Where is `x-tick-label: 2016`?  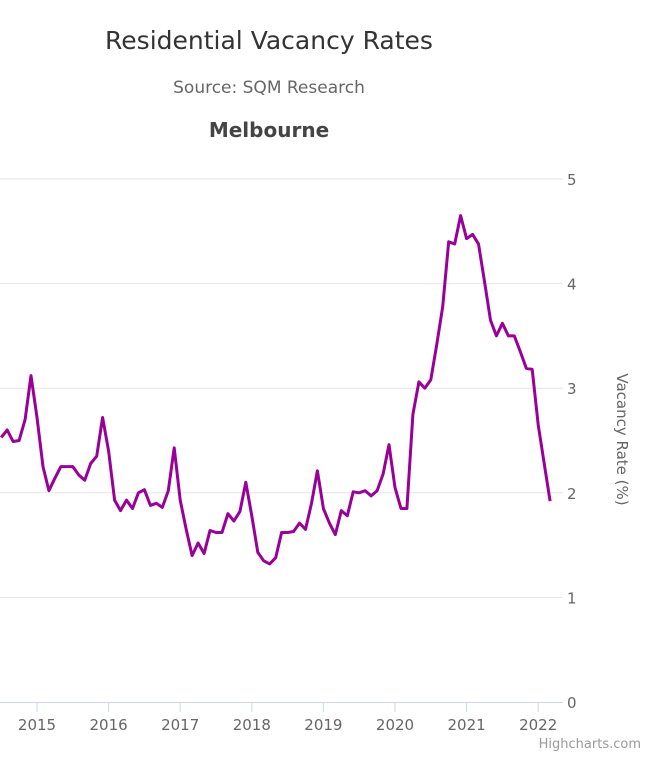 x-tick-label: 2016 is located at coordinates (109, 725).